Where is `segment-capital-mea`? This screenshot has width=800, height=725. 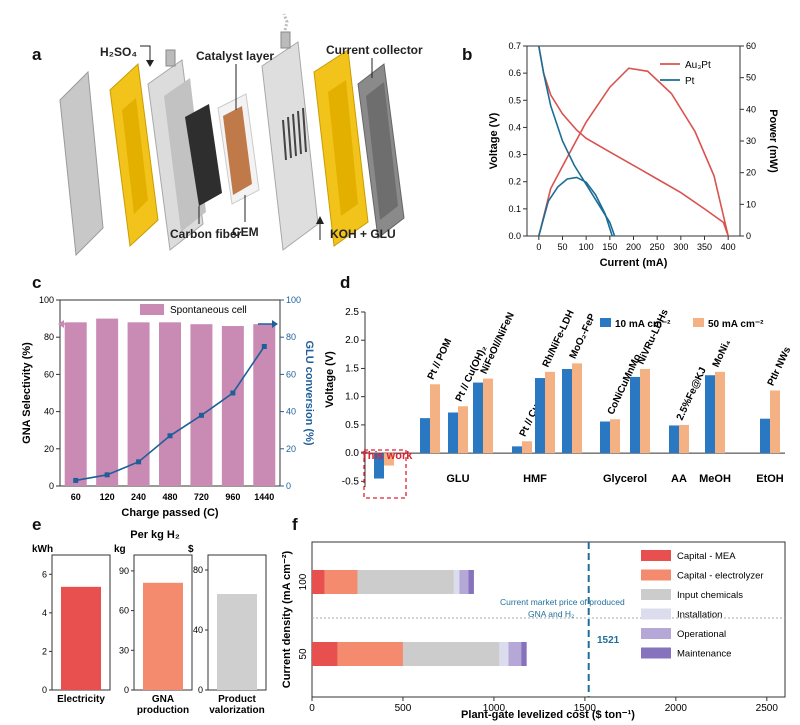 segment-capital-mea is located at coordinates (325, 654).